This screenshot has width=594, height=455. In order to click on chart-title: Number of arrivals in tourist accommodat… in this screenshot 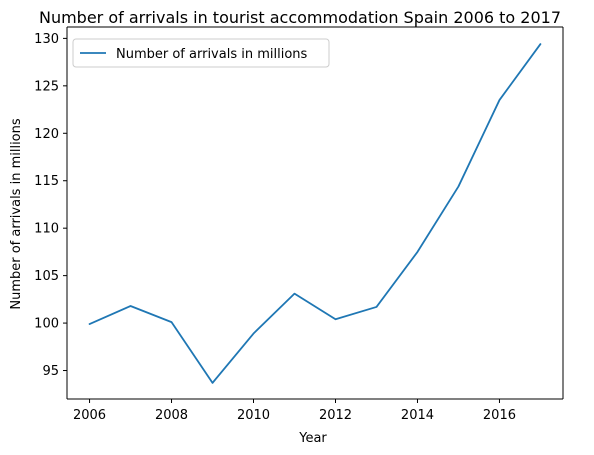, I will do `click(300, 17)`.